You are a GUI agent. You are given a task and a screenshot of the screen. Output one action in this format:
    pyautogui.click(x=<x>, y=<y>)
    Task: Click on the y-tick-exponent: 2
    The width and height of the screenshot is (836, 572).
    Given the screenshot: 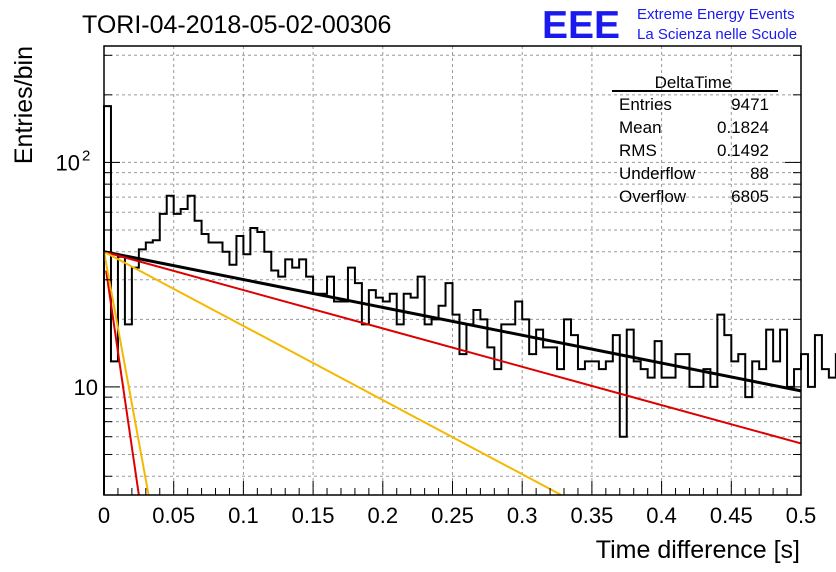 What is the action you would take?
    pyautogui.click(x=86, y=155)
    